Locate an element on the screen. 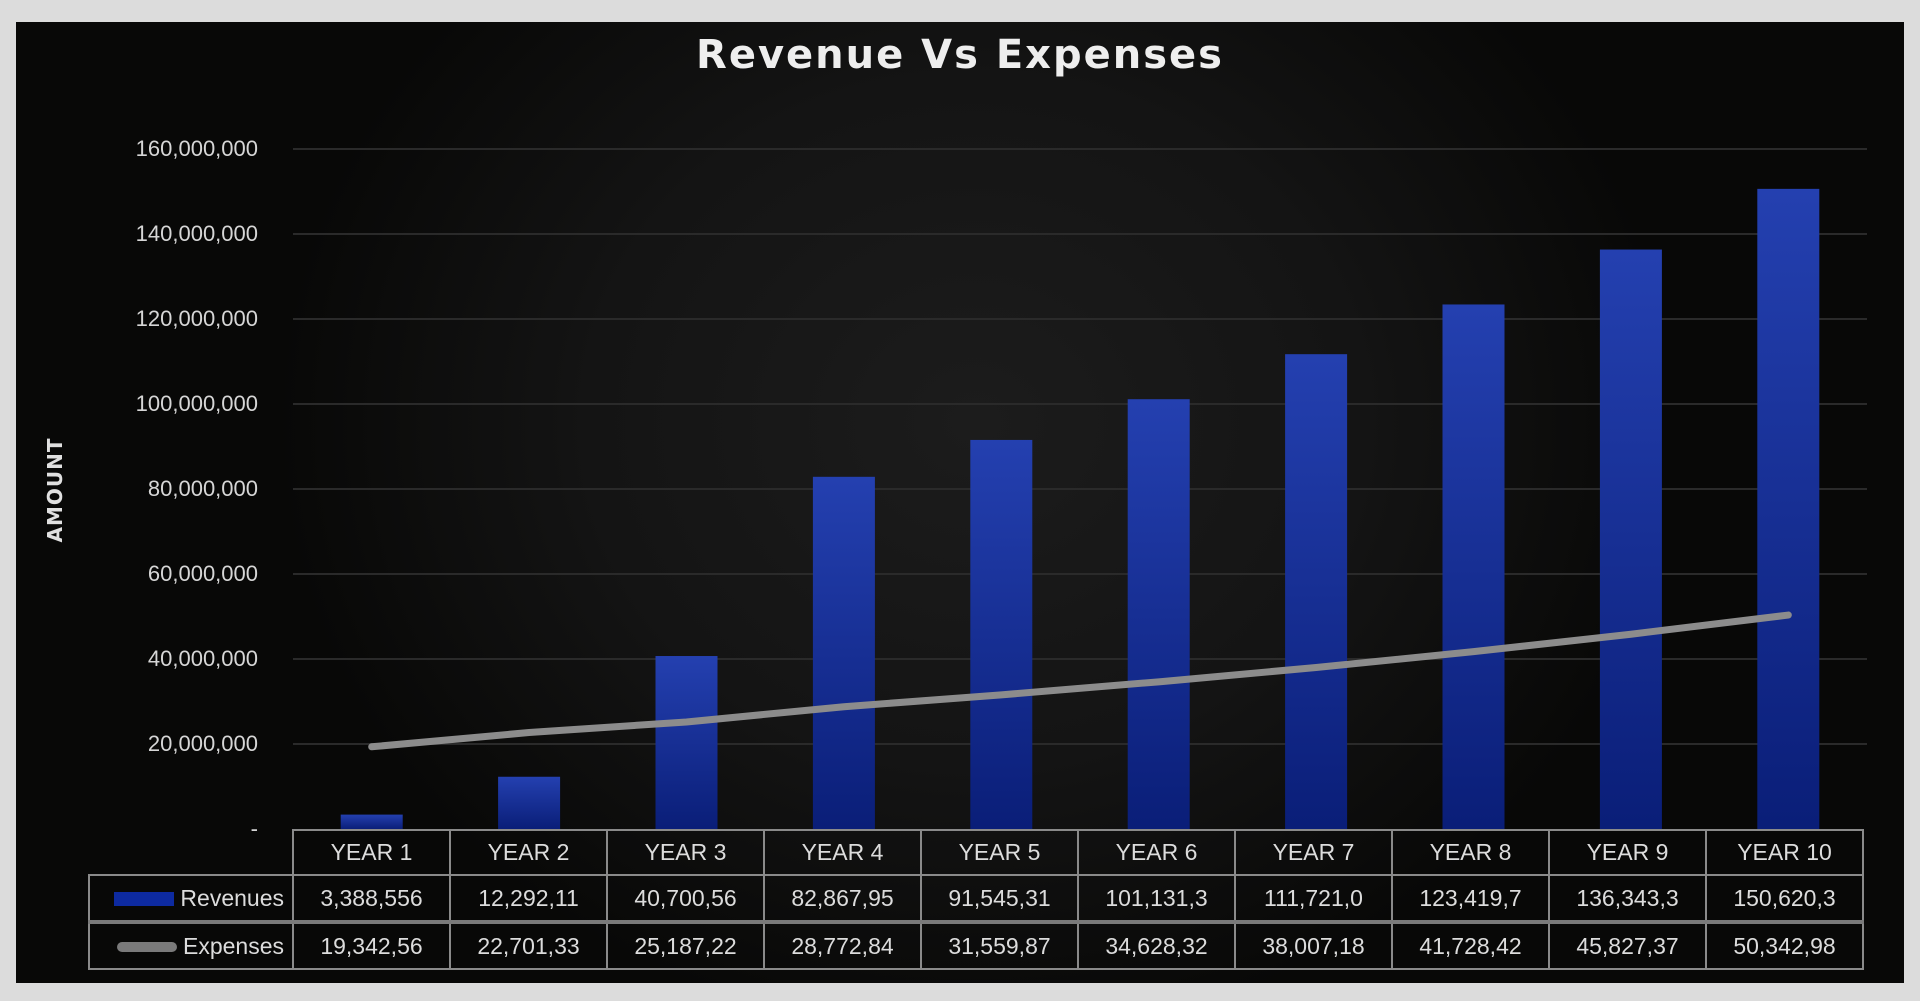  table-cell-revenue: 136,343,3 is located at coordinates (1627, 899).